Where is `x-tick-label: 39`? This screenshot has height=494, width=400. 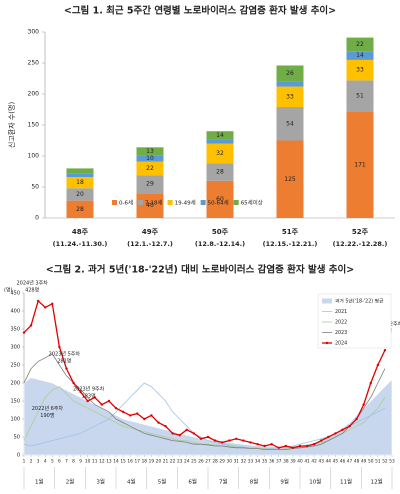 x-tick-label: 39 is located at coordinates (293, 462).